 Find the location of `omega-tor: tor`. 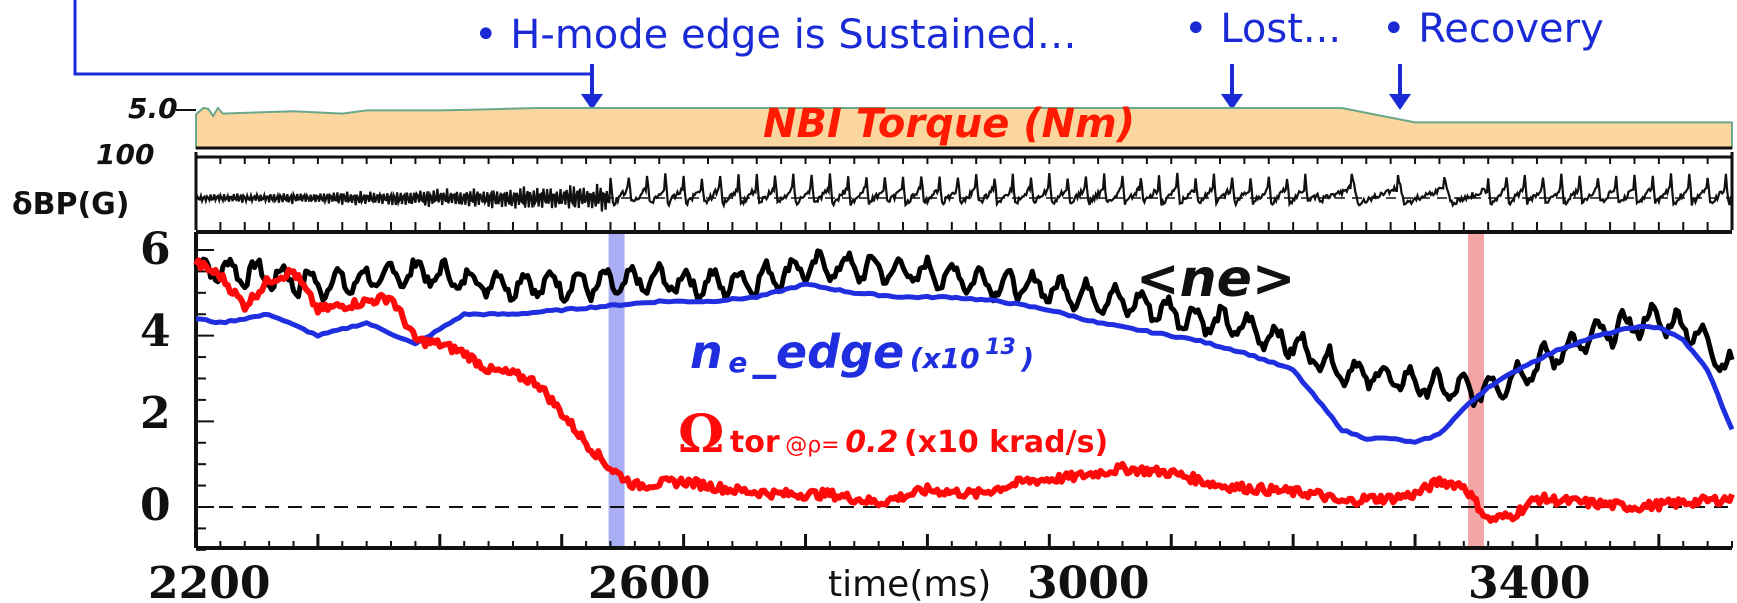

omega-tor: tor is located at coordinates (755, 442).